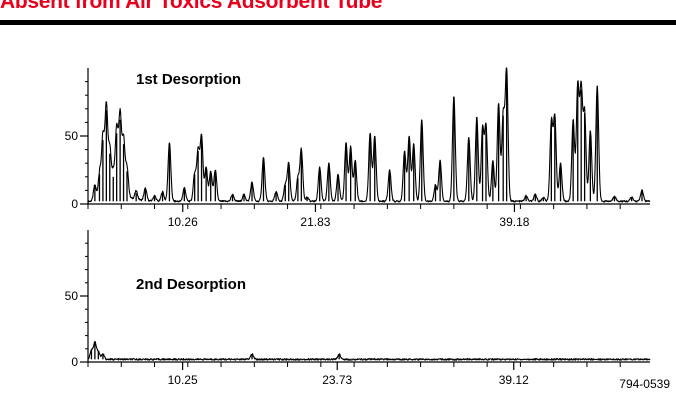 The width and height of the screenshot is (676, 400). Describe the element at coordinates (188, 79) in the screenshot. I see `panel-title: 1st Desorption` at that location.